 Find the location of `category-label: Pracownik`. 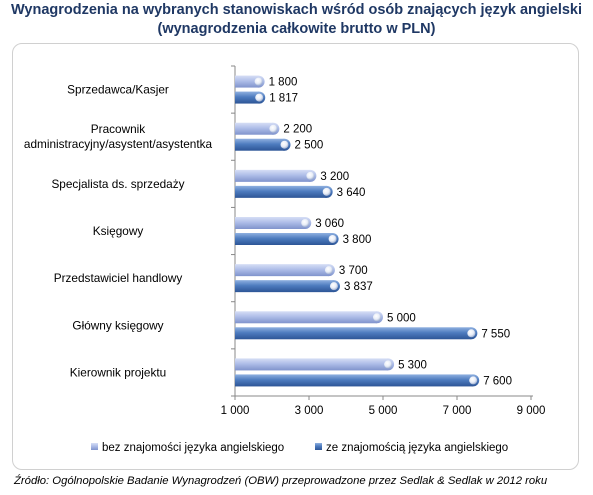

category-label: Pracownik is located at coordinates (118, 129).